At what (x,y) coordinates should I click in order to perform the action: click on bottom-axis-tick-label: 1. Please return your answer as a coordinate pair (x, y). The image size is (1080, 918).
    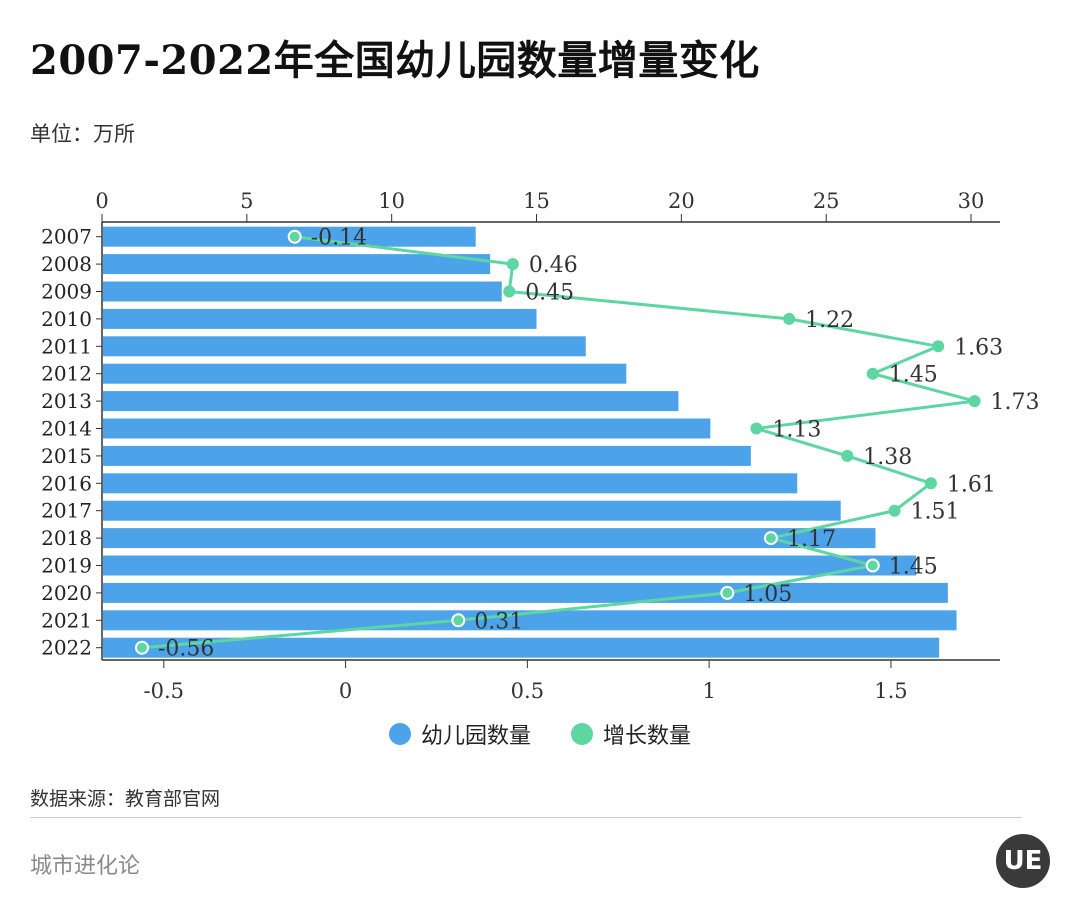
    Looking at the image, I should click on (708, 691).